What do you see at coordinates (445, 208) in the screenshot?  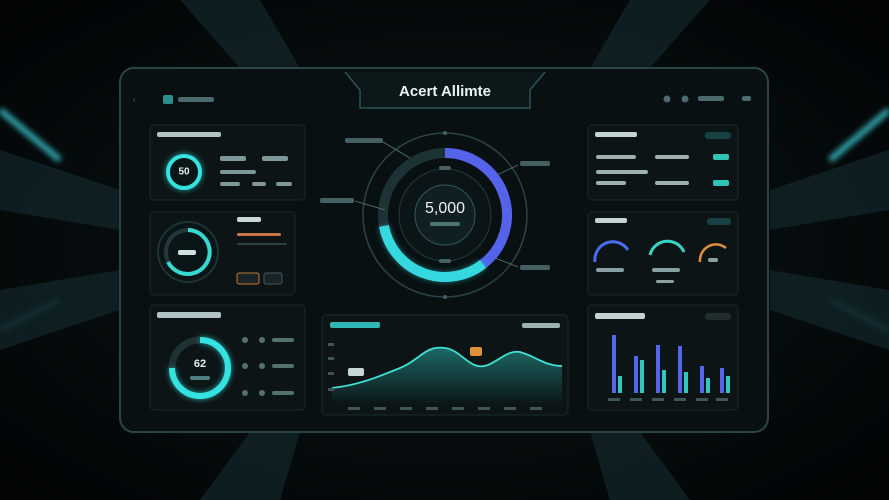 I see `gauge-value: 5,000` at bounding box center [445, 208].